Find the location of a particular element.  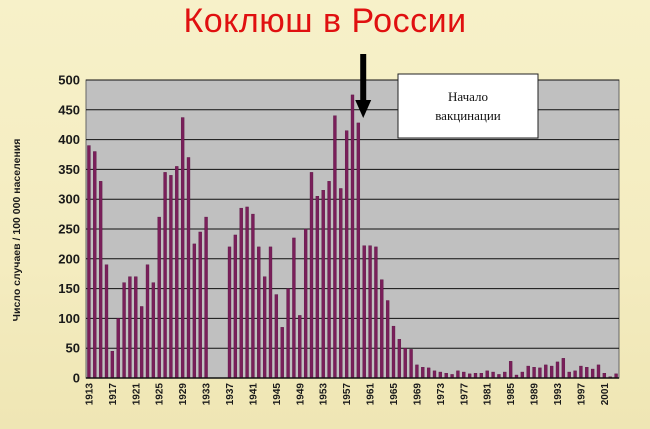

x-tick-label: 1949 is located at coordinates (300, 394).